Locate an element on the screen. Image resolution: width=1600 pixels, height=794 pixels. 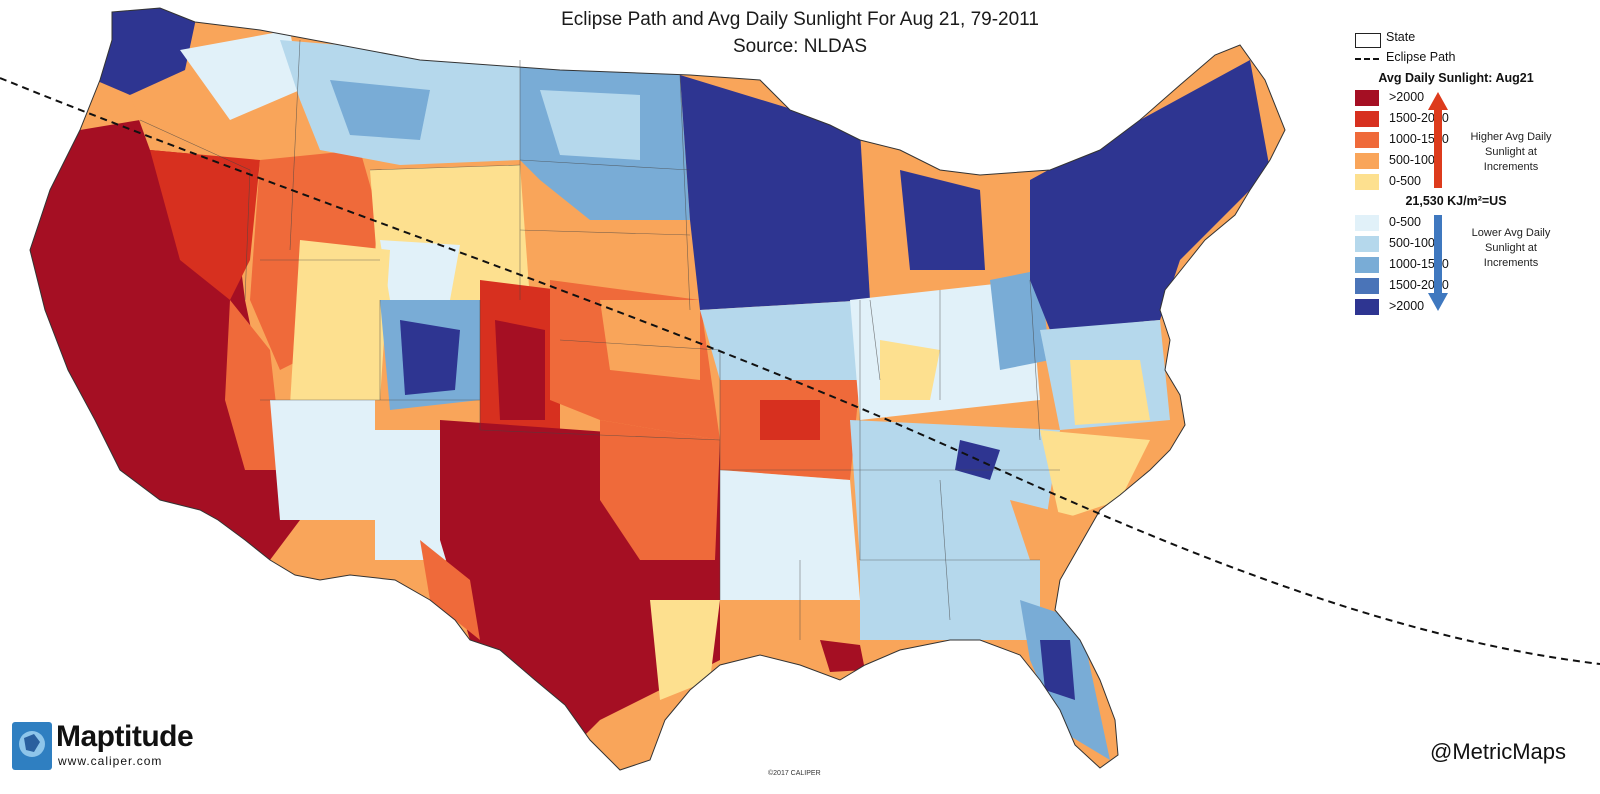
arrow-up-icon is located at coordinates (1438, 140).